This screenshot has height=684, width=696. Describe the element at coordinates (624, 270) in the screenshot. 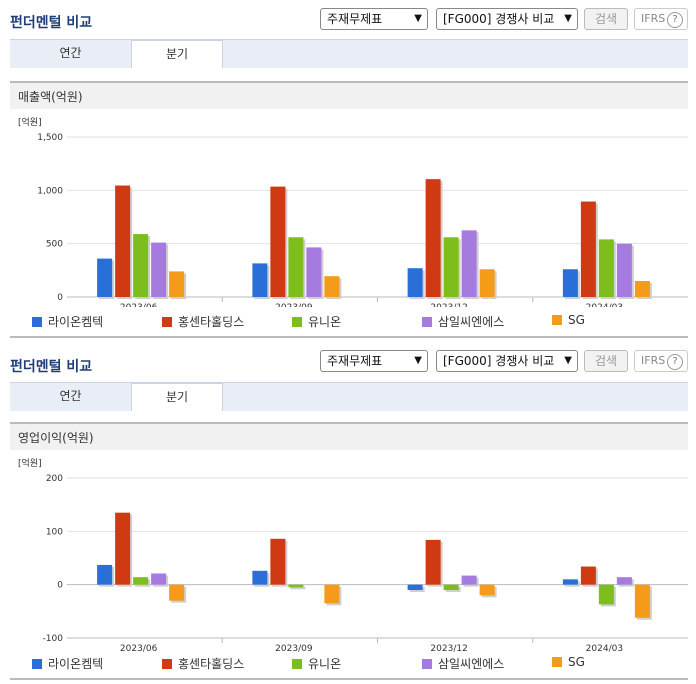

I see `bar-삼일씨엔에스-2024-03` at that location.